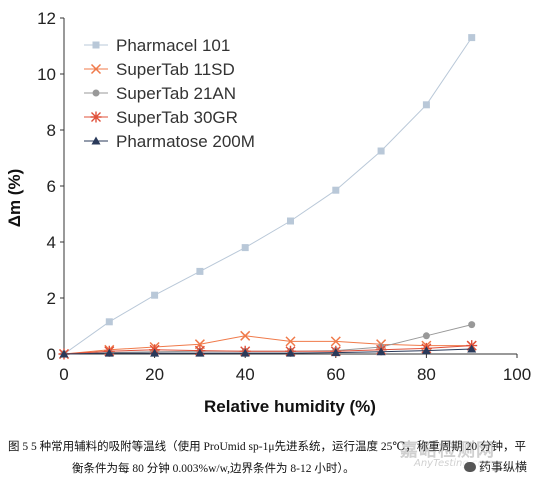  I want to click on legend-item: Pharmacel 101, so click(157, 45).